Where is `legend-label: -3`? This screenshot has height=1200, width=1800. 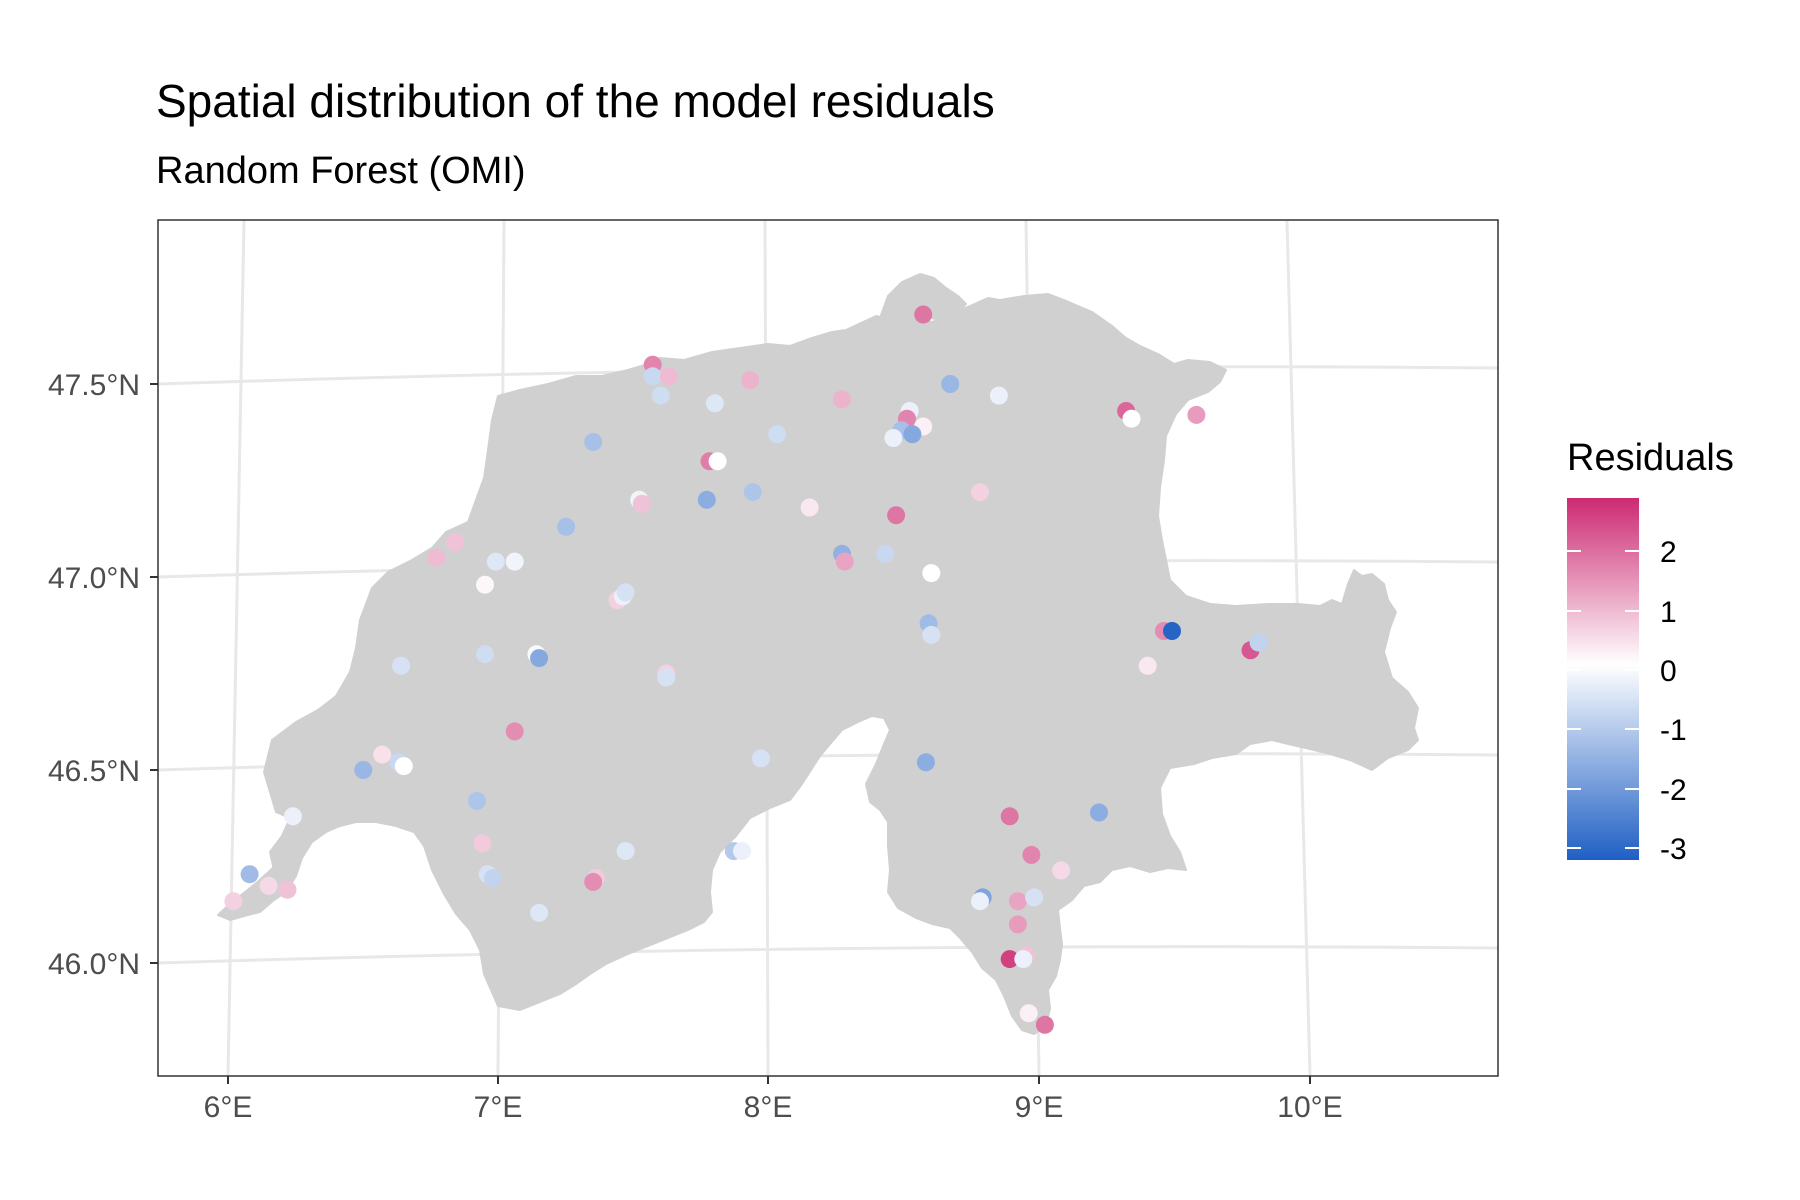 legend-label: -3 is located at coordinates (1673, 849).